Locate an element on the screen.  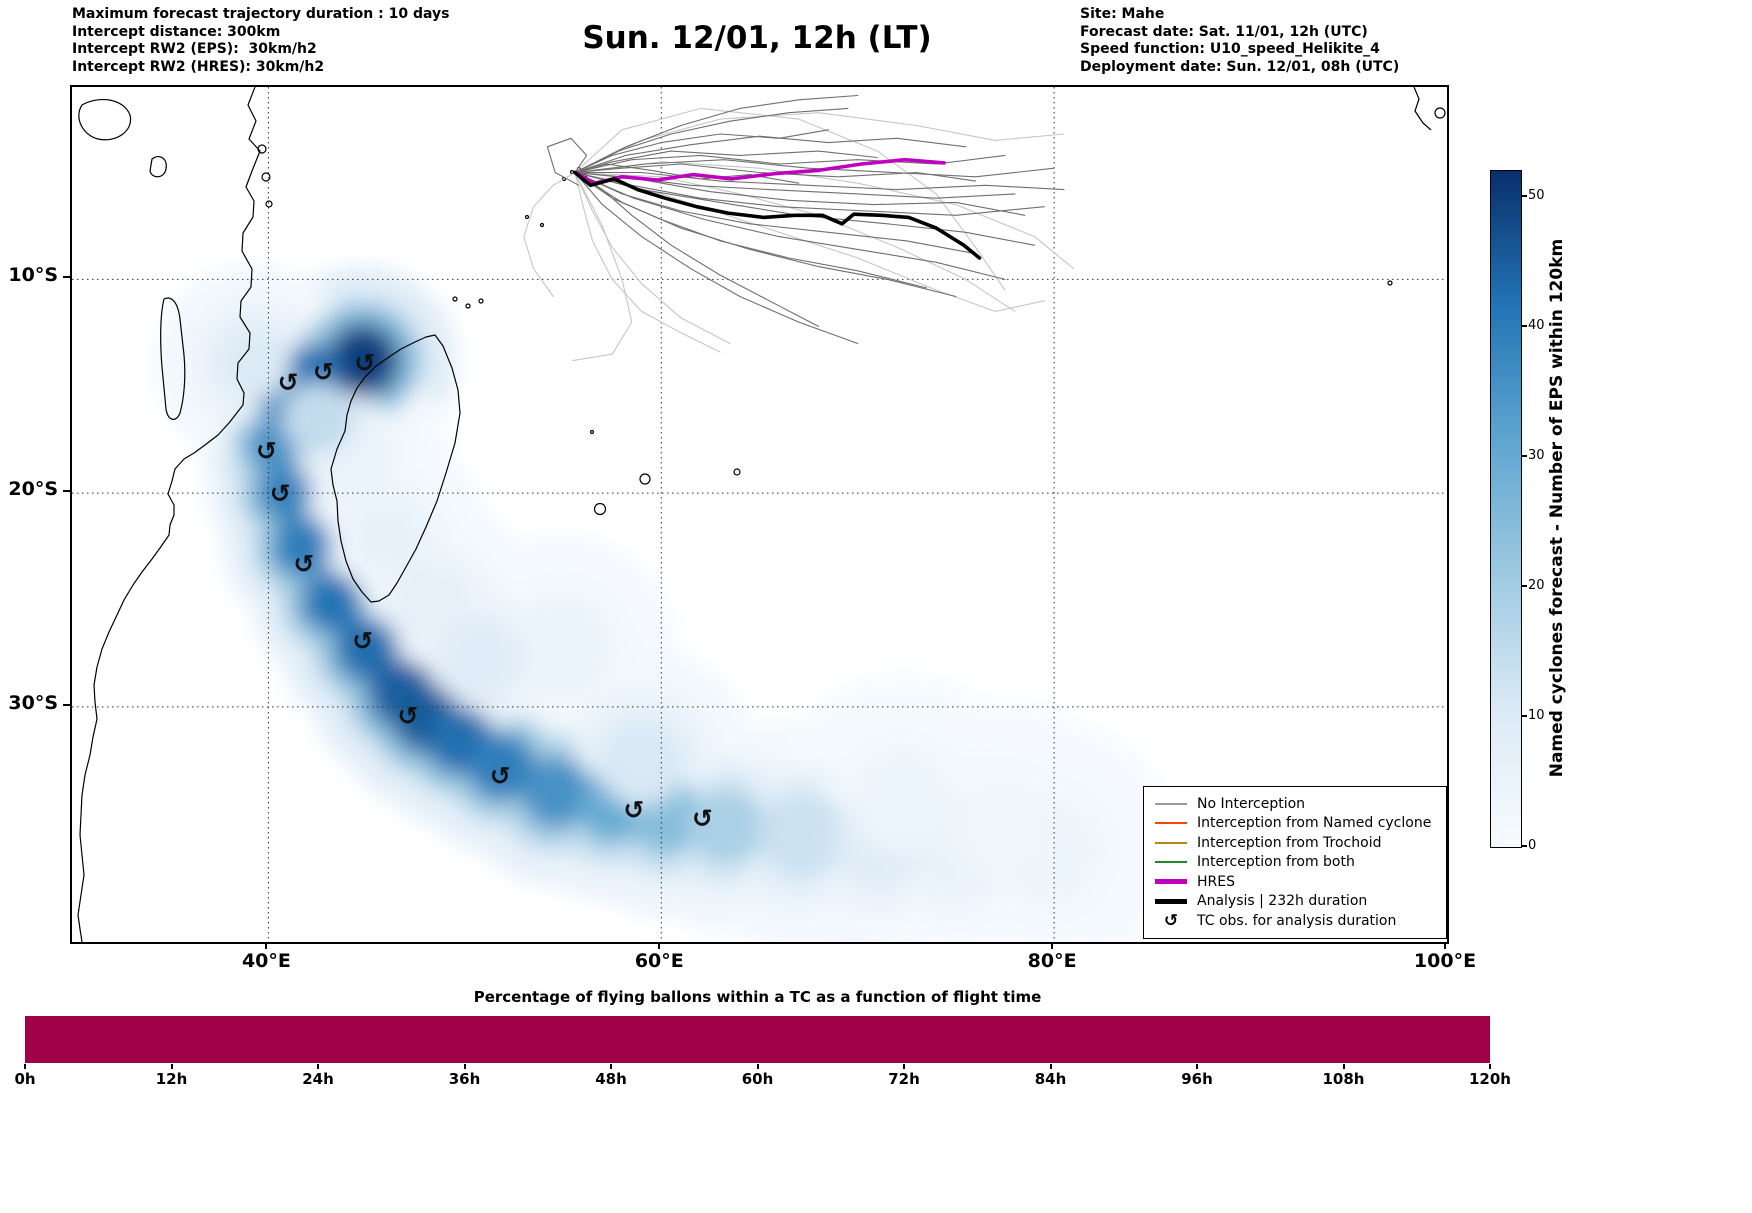
bottom-x-tick-label: 60h is located at coordinates (757, 1079).